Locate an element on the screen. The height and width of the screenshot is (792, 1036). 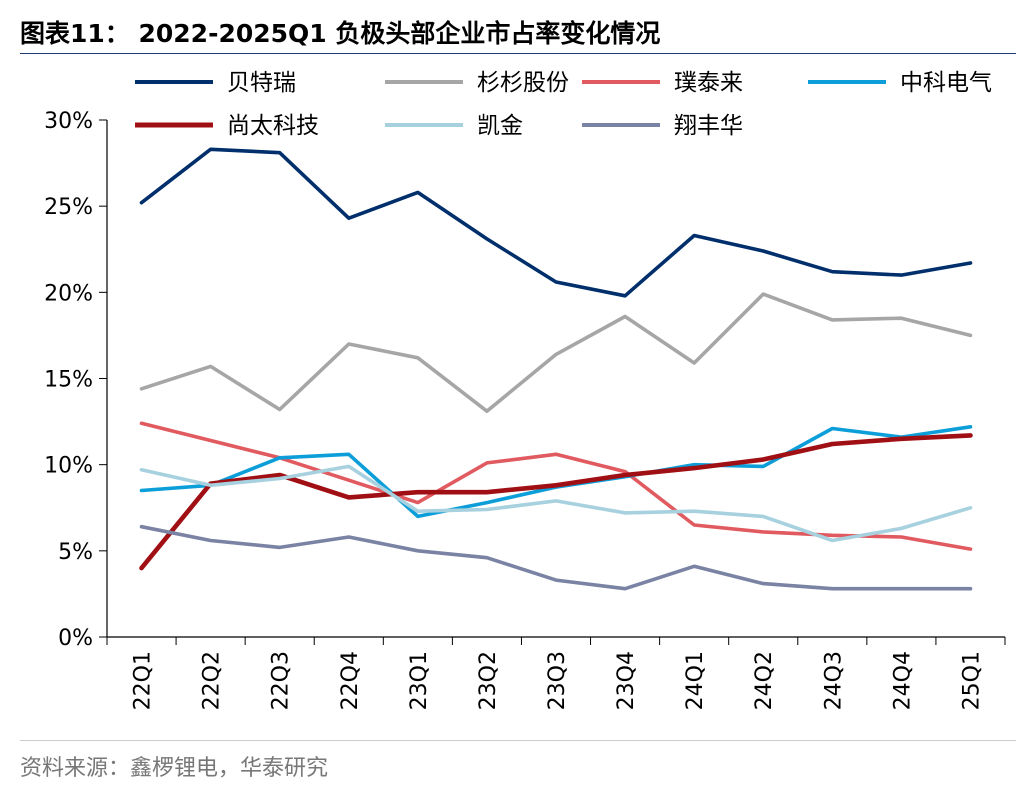
legend-label: 璞泰来 is located at coordinates (708, 83).